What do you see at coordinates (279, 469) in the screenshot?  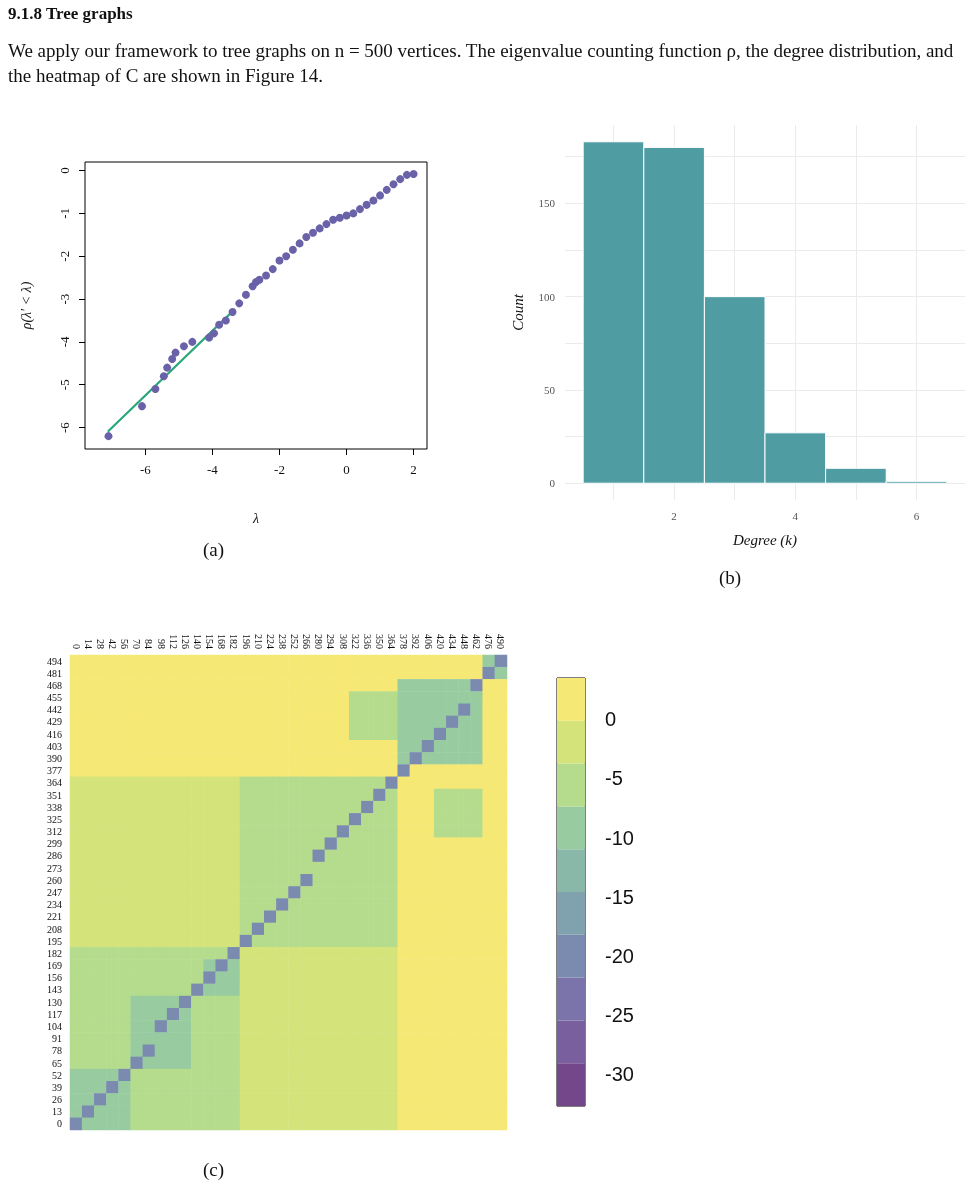 I see `x-tick-label: -2` at bounding box center [279, 469].